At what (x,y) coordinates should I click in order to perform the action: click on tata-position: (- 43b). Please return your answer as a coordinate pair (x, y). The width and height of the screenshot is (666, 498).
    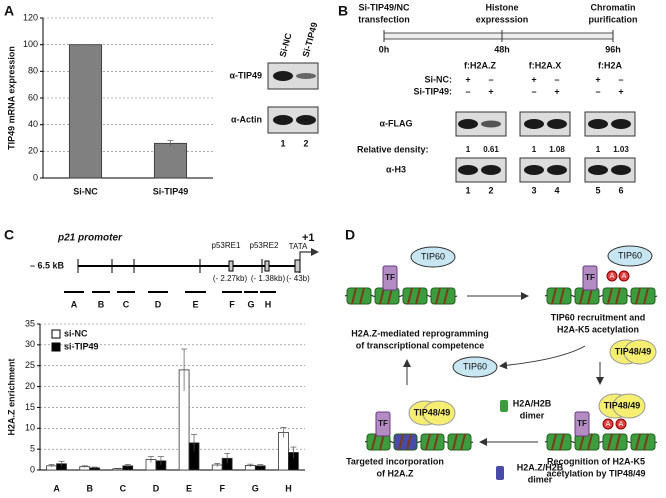
    Looking at the image, I should click on (298, 278).